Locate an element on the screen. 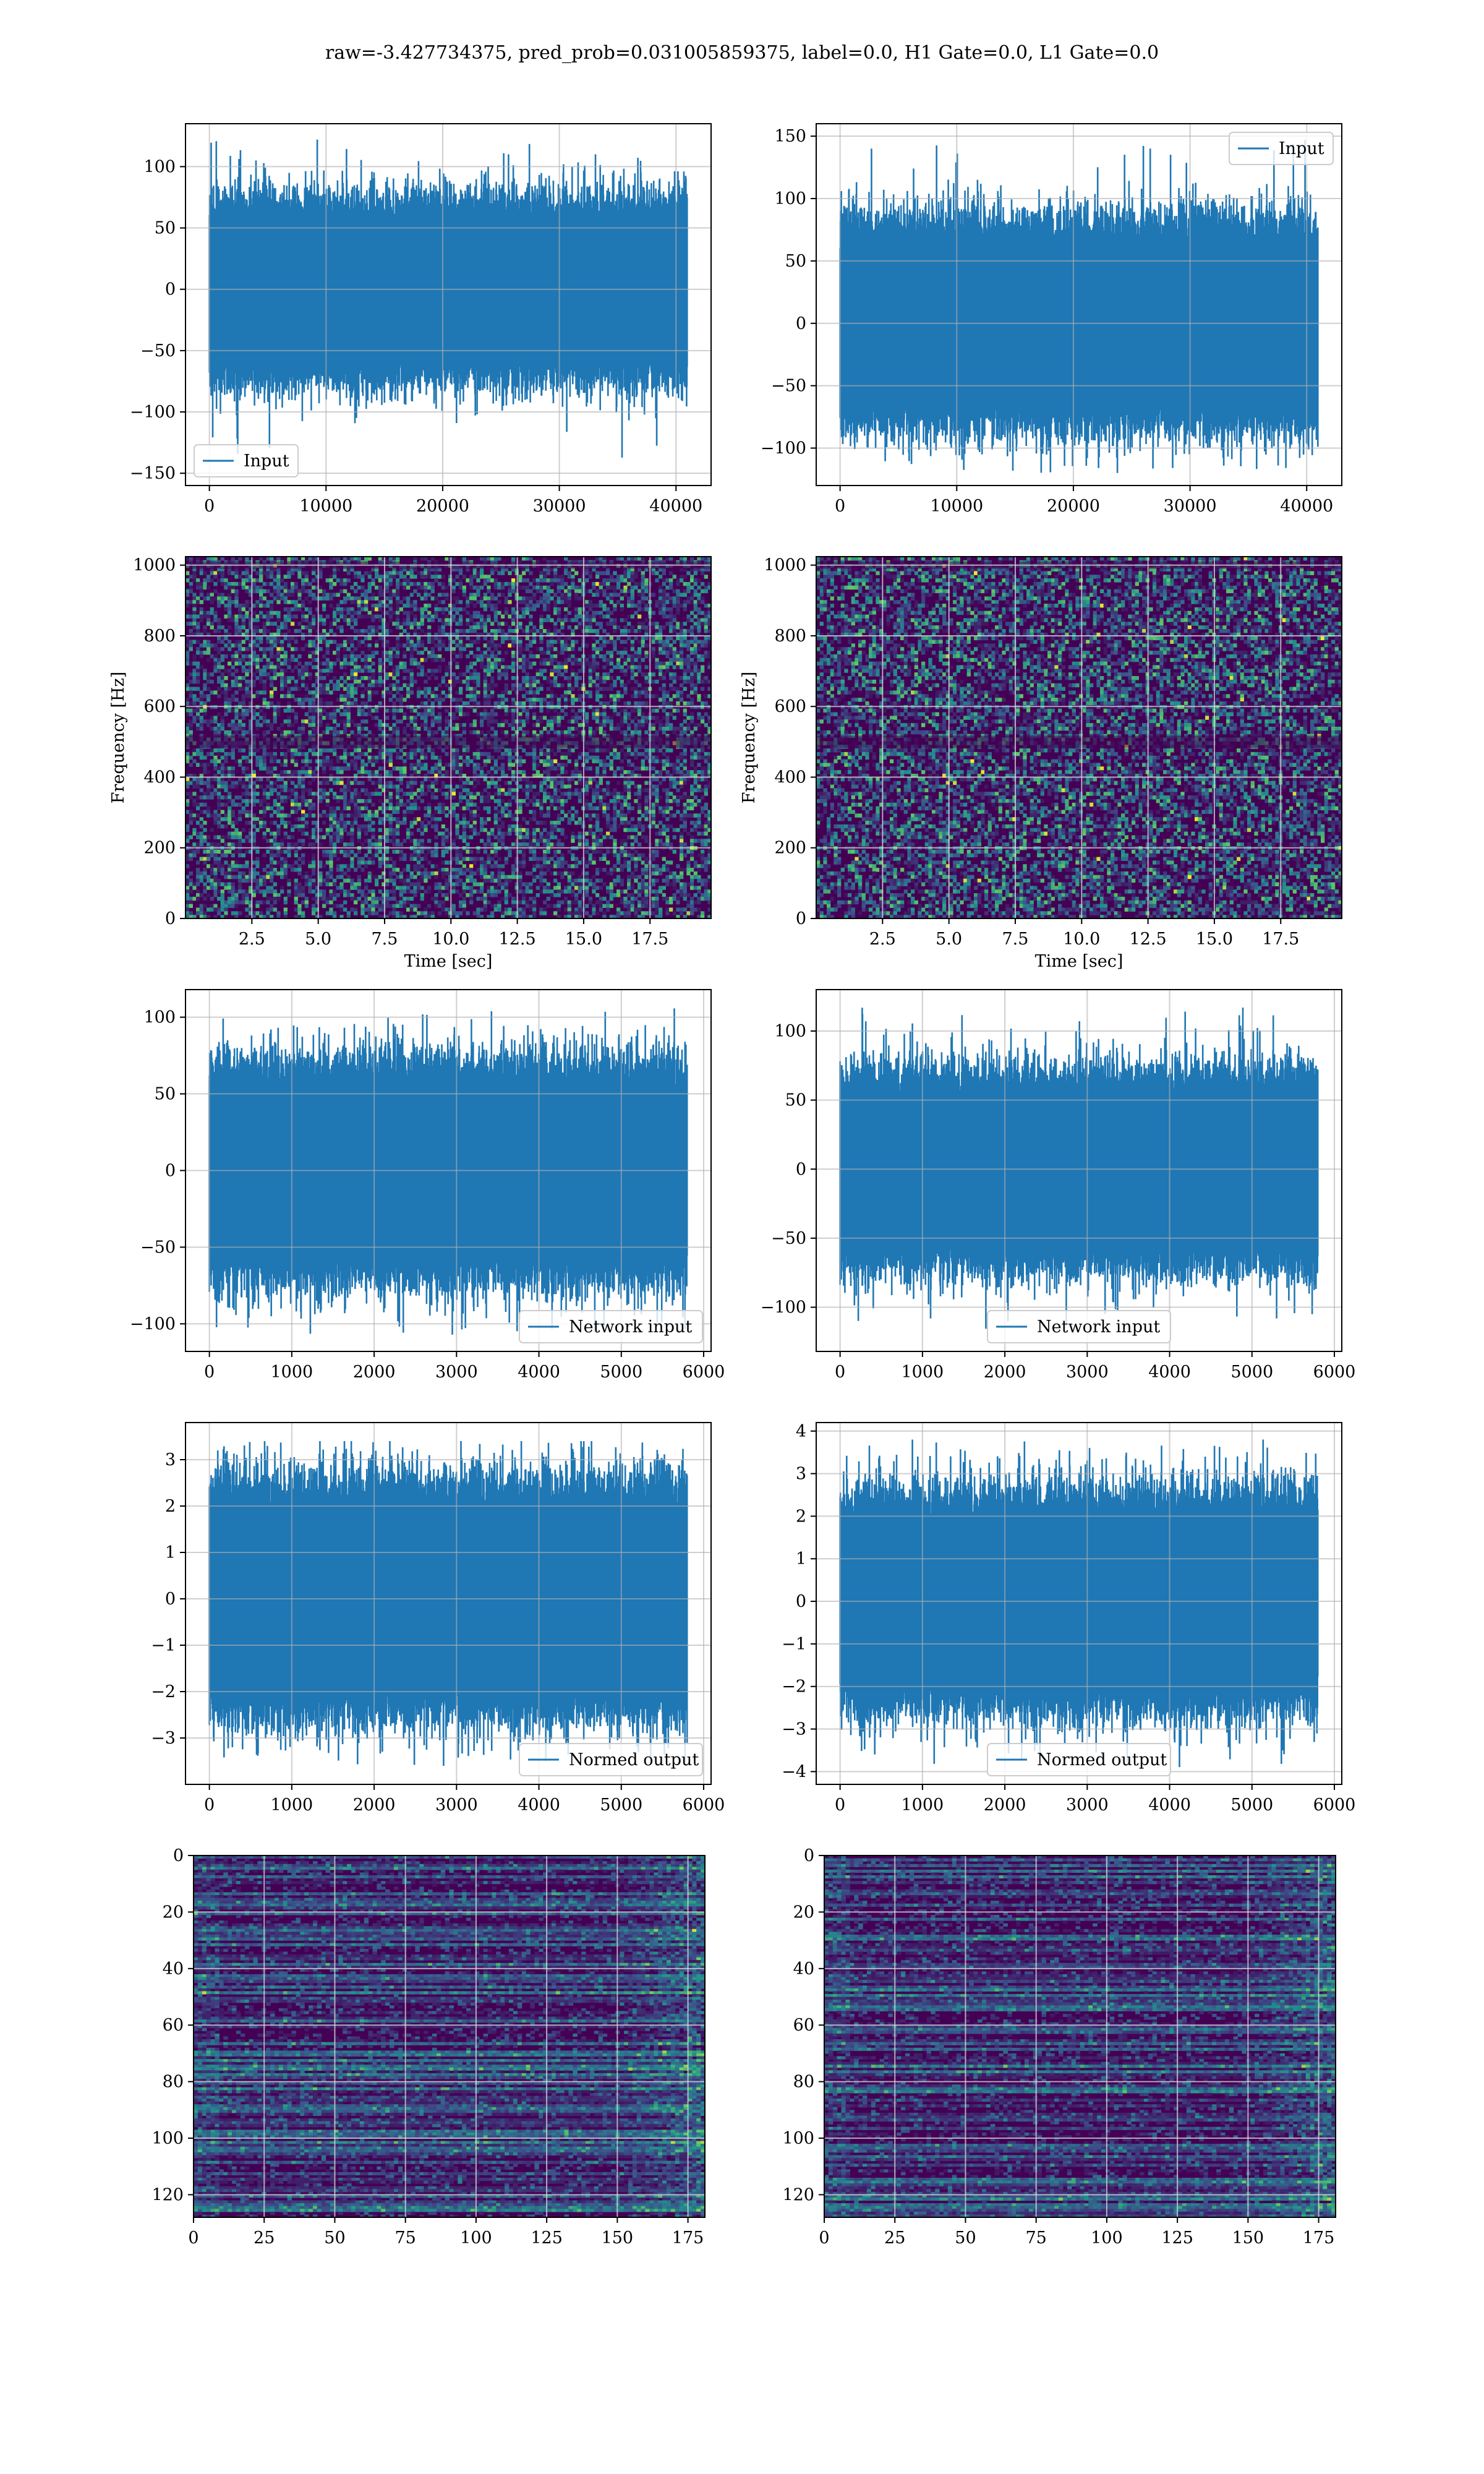 The height and width of the screenshot is (2474, 1484). h1-input-xtick-label: 30000 is located at coordinates (559, 506).